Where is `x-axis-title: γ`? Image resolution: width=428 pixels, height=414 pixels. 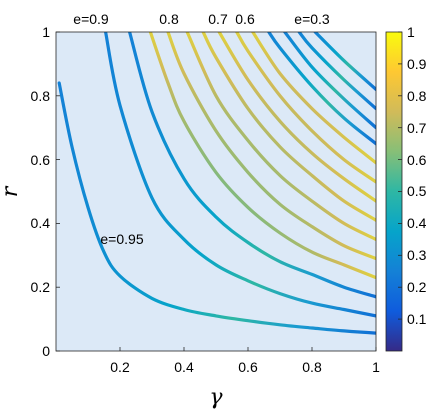
x-axis-title: γ is located at coordinates (216, 397).